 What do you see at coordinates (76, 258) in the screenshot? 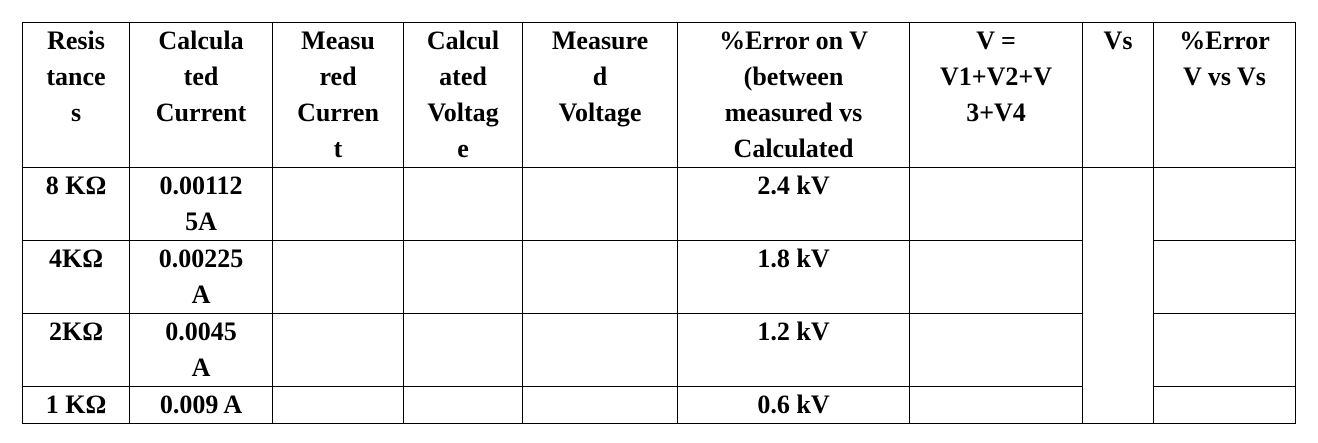
I see `cell-text: 4KΩ` at bounding box center [76, 258].